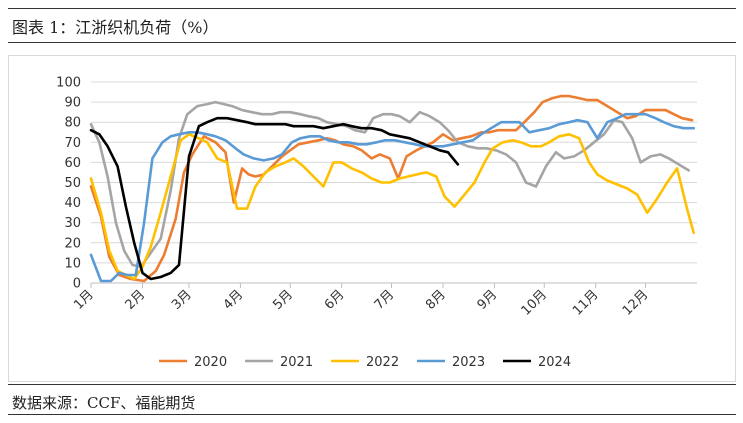  Describe the element at coordinates (283, 300) in the screenshot. I see `x-tick-label-4: 5月` at that location.